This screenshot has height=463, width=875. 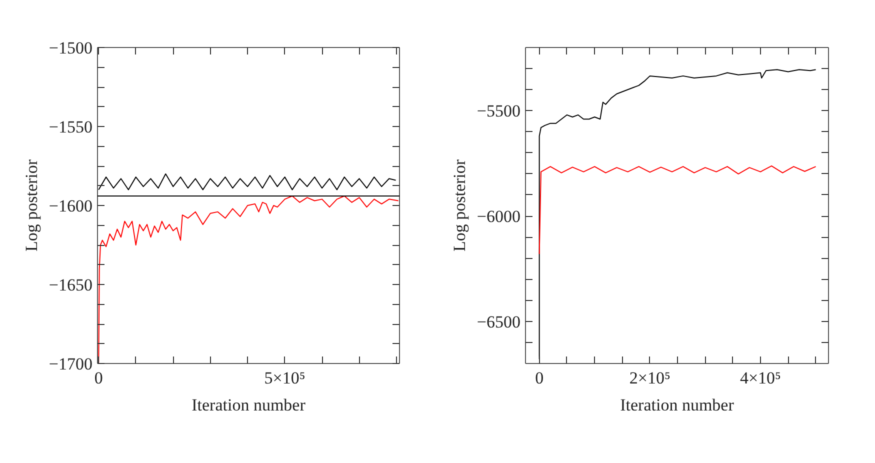 I want to click on y-tick-label: −1700, so click(x=70, y=364).